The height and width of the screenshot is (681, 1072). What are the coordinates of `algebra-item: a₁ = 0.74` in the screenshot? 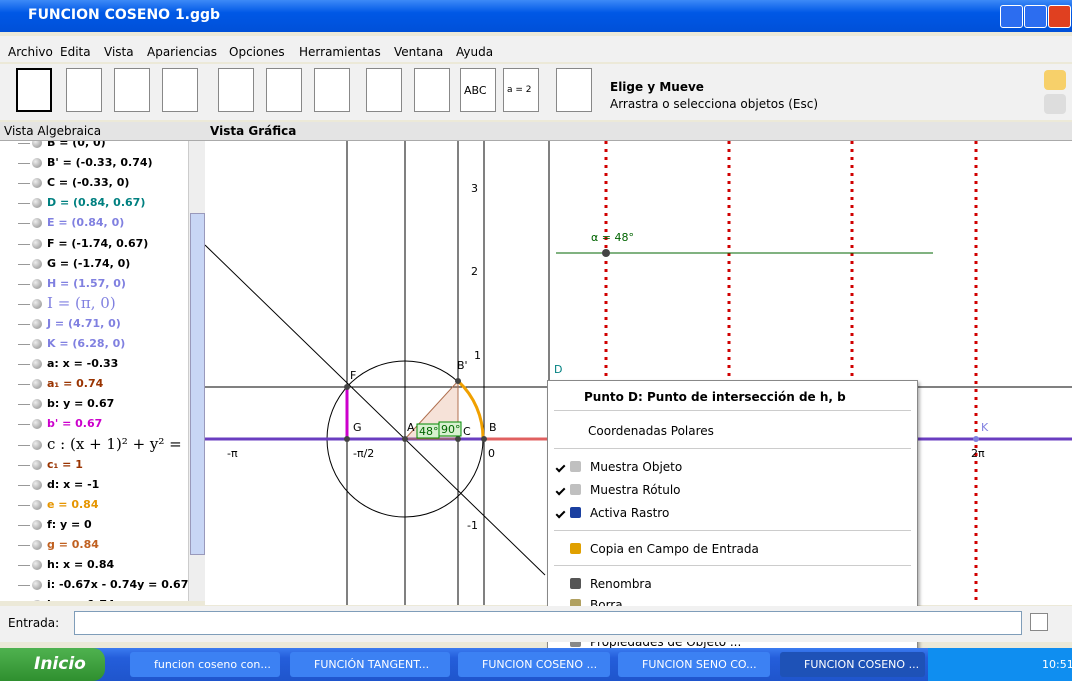 It's located at (94, 384).